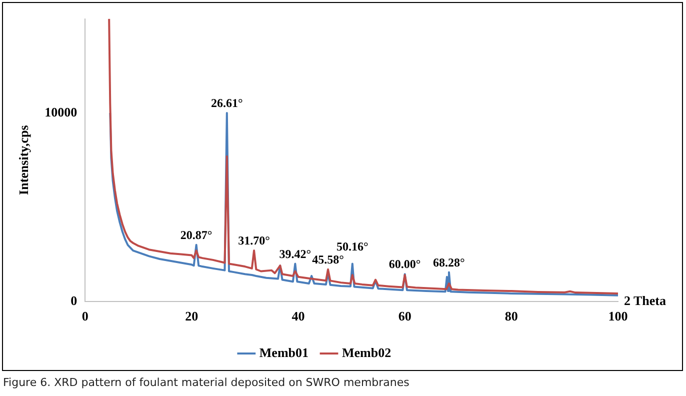 This screenshot has height=396, width=686. I want to click on y-tick-label: 10000, so click(61, 112).